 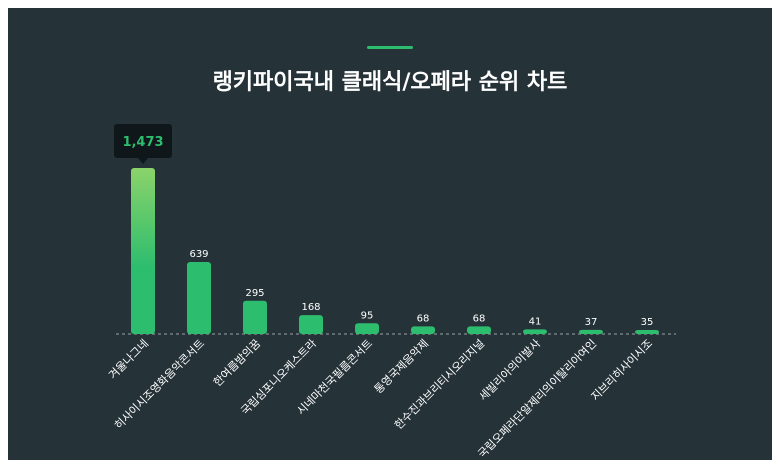 I want to click on value-label-5: 95, so click(x=367, y=315).